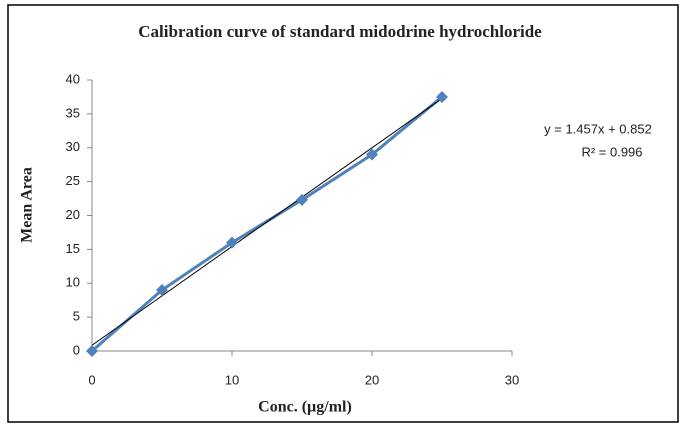  What do you see at coordinates (73, 214) in the screenshot?
I see `y-tick-label: 20` at bounding box center [73, 214].